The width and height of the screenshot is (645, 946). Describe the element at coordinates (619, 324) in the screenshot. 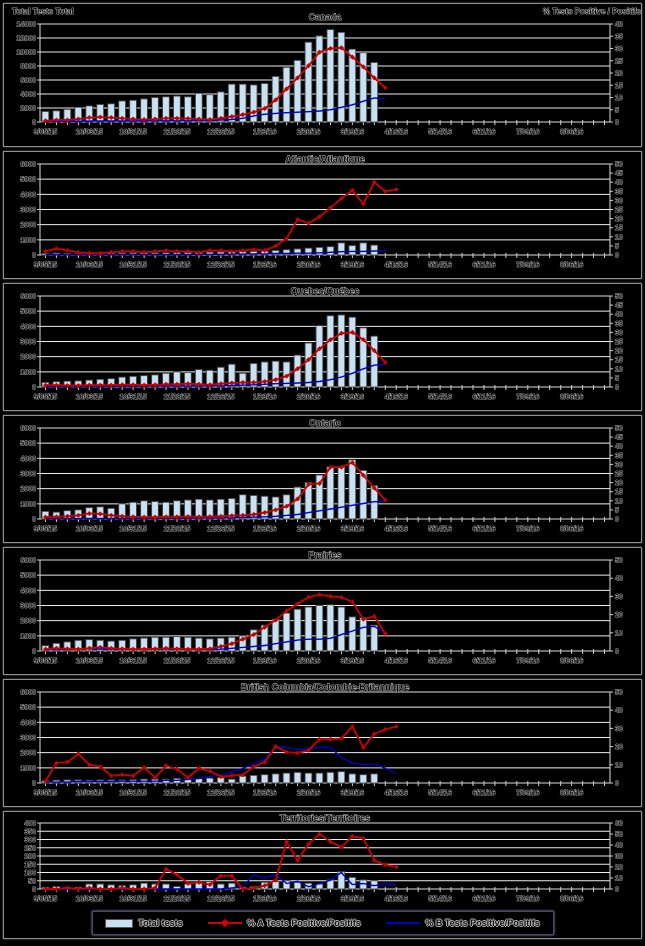

I see `right-axis-tick-label: 35` at that location.